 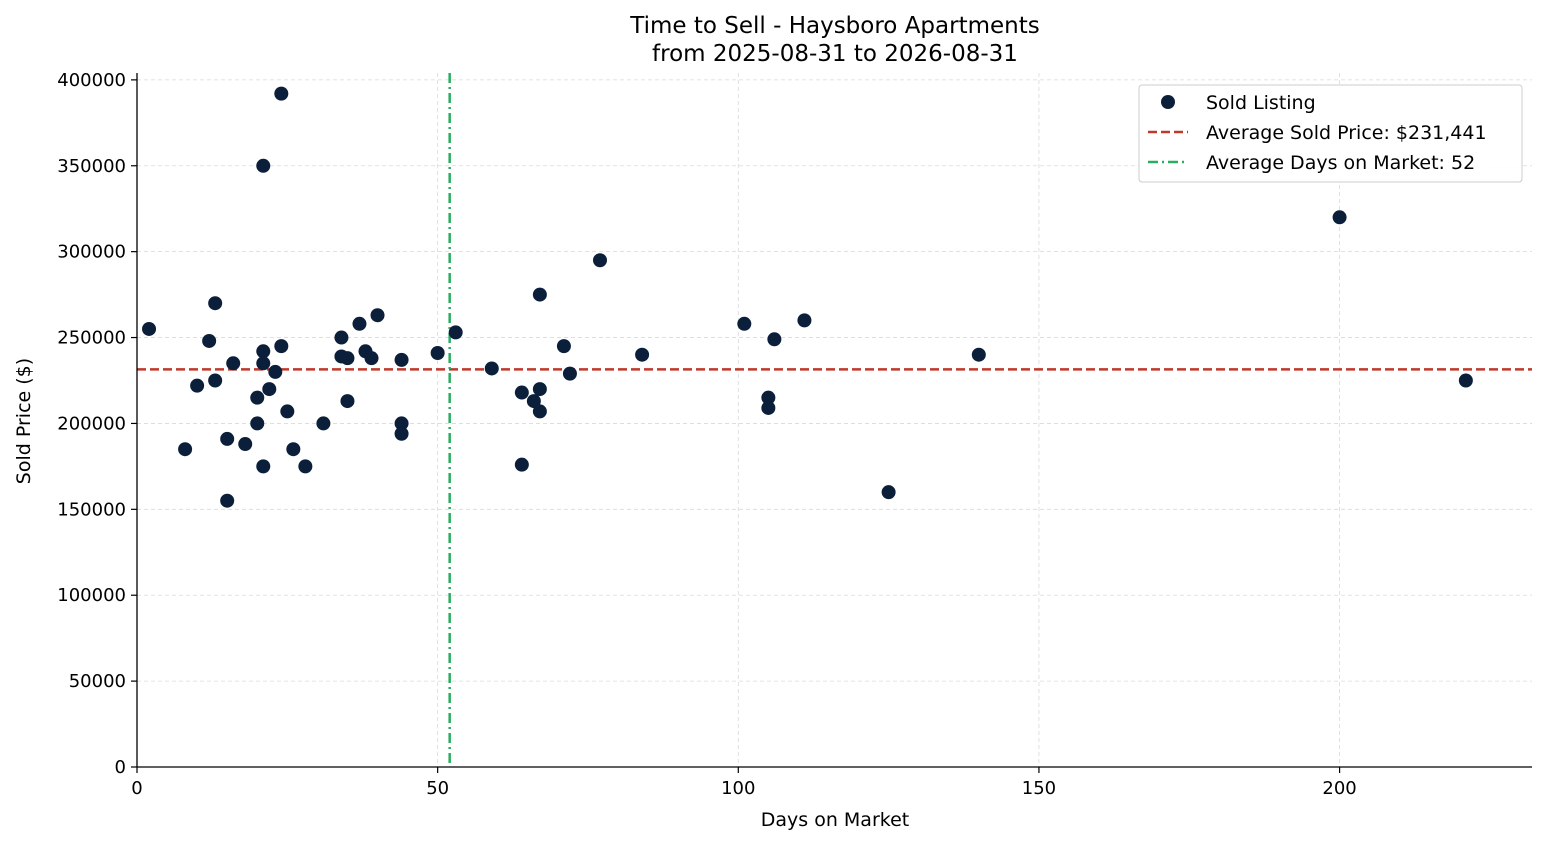 I want to click on x-axis-ticks: 0 50 100 150 200, so click(x=744, y=783).